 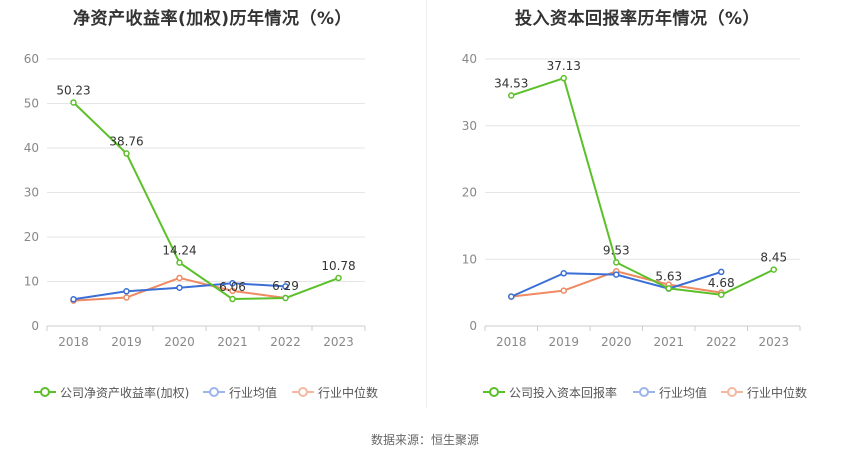 I want to click on y-tick-label: 60, so click(x=31, y=59).